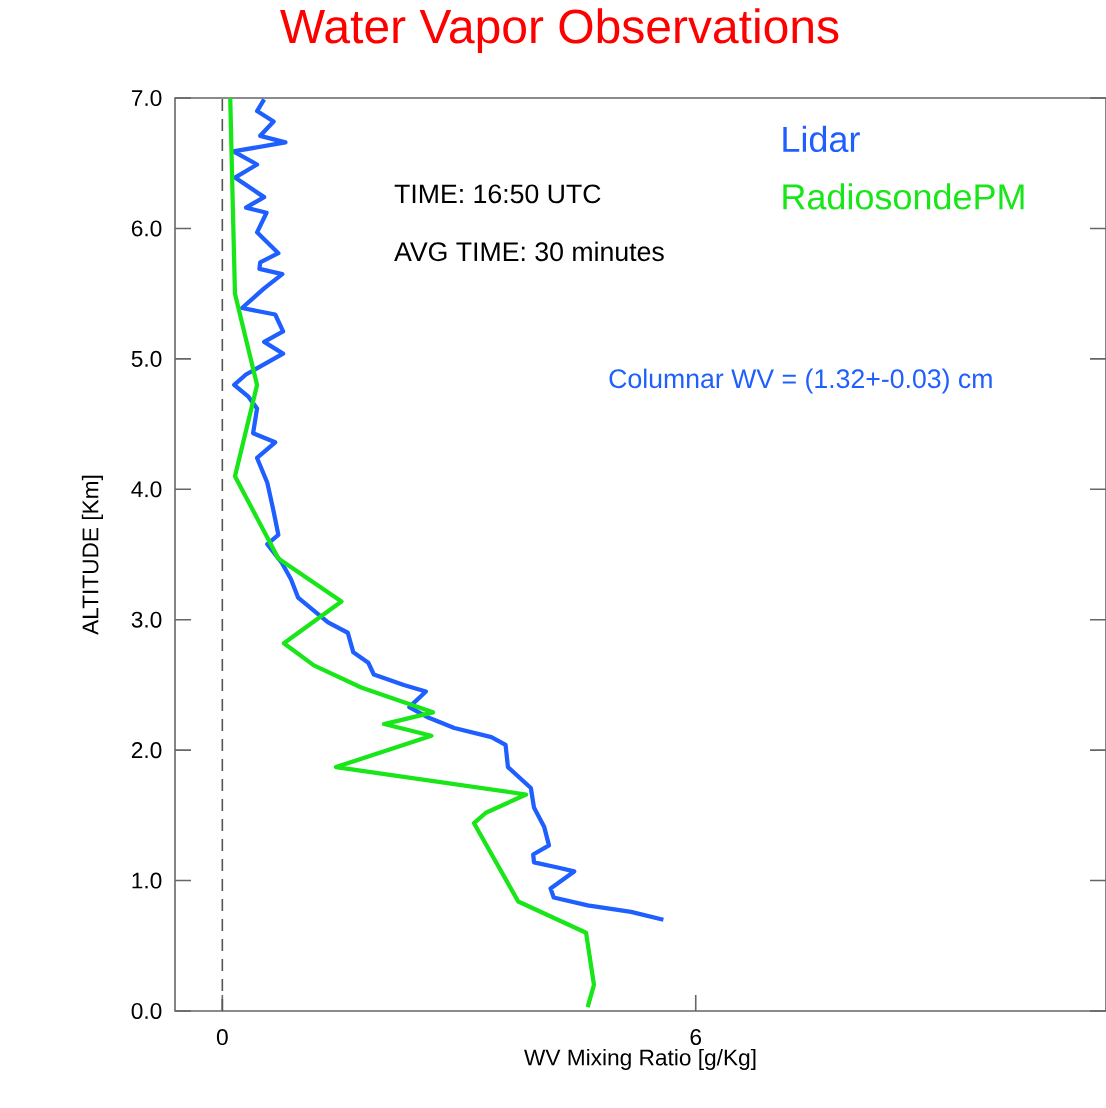 The height and width of the screenshot is (1108, 1106). Describe the element at coordinates (146, 98) in the screenshot. I see `y-tick-label: 7.0` at that location.